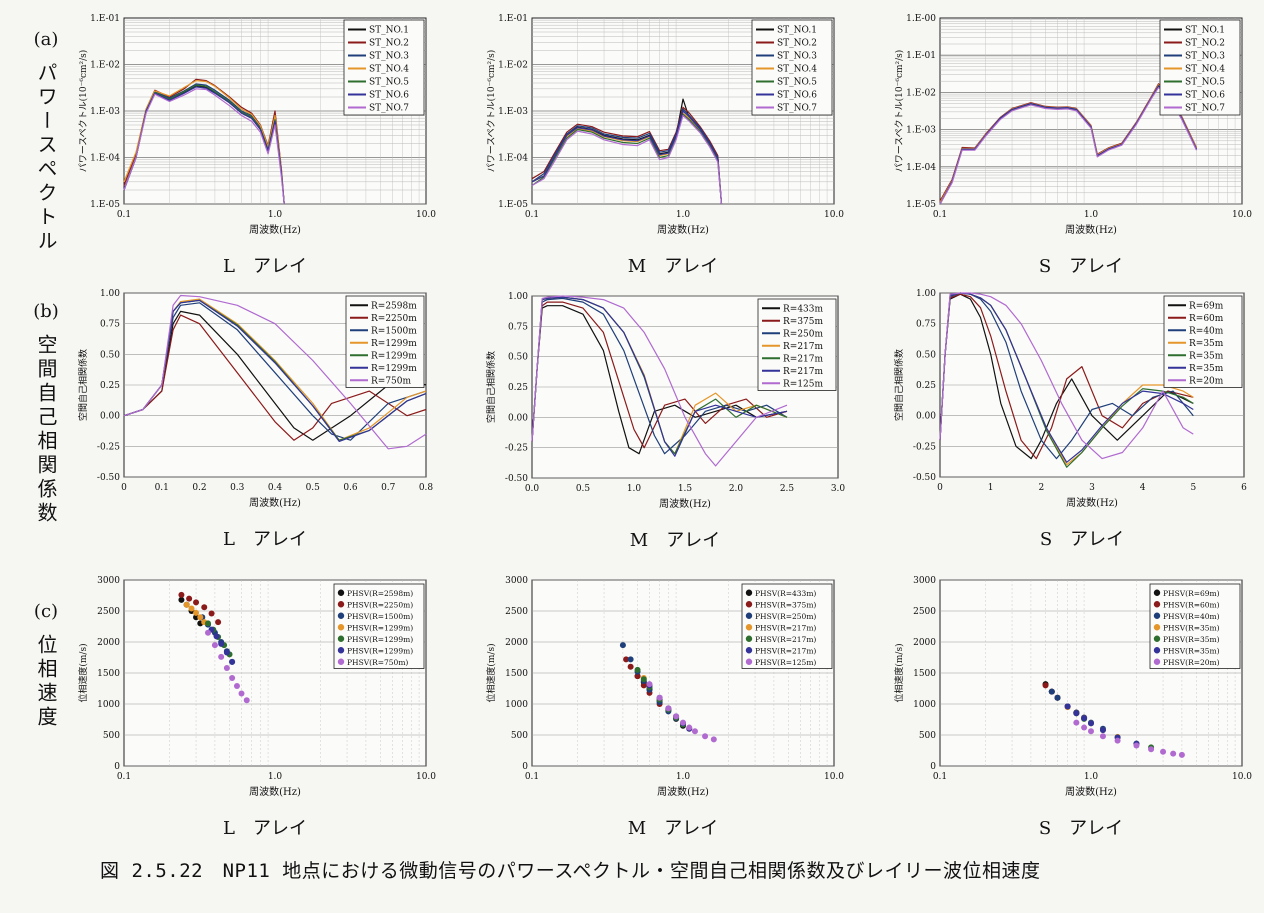 This screenshot has width=1264, height=913. I want to click on legend-label: R=433m, so click(803, 309).